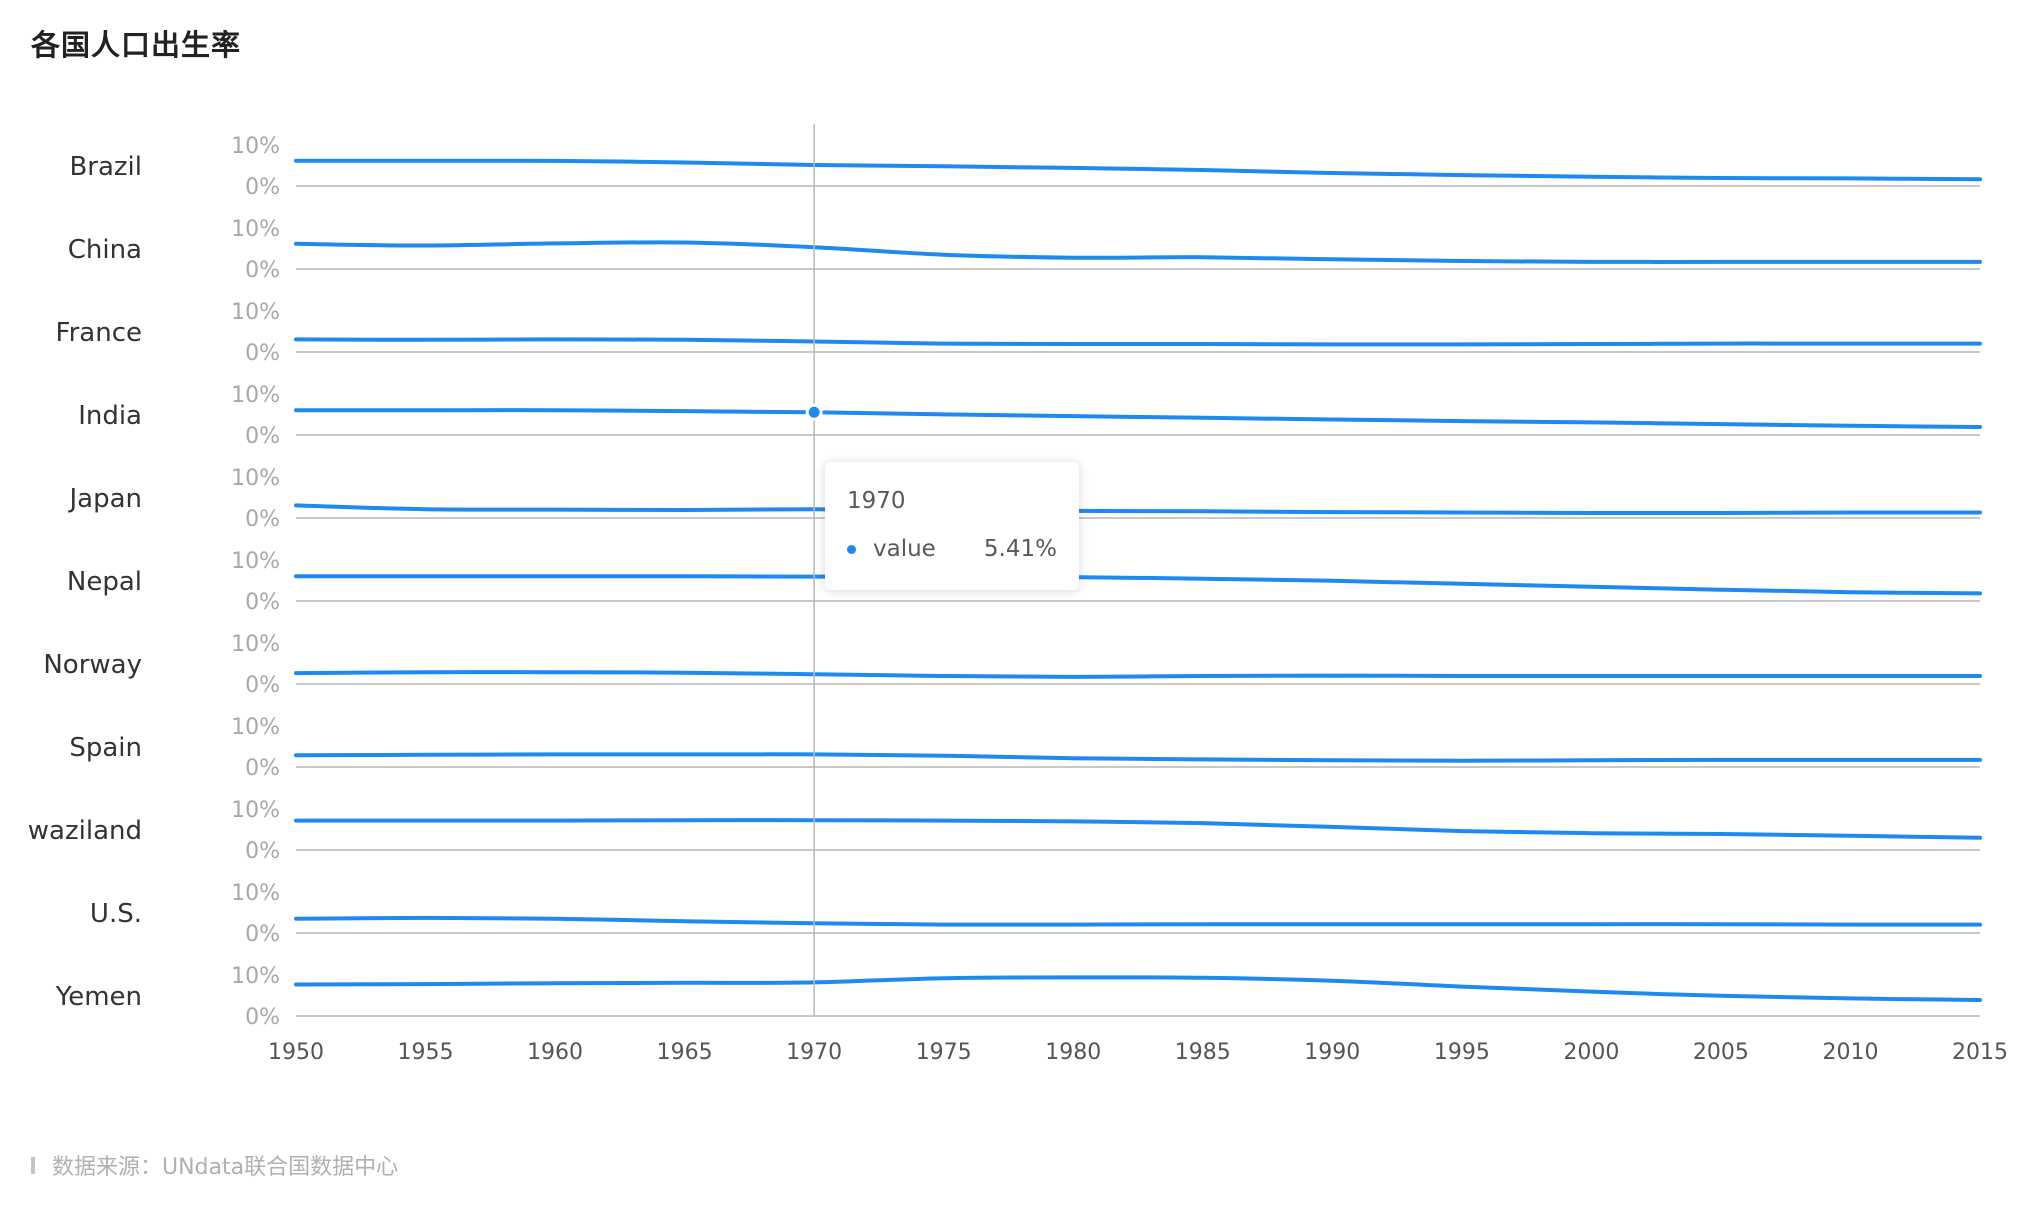  Describe the element at coordinates (685, 1052) in the screenshot. I see `x-tick-label: 1965` at that location.